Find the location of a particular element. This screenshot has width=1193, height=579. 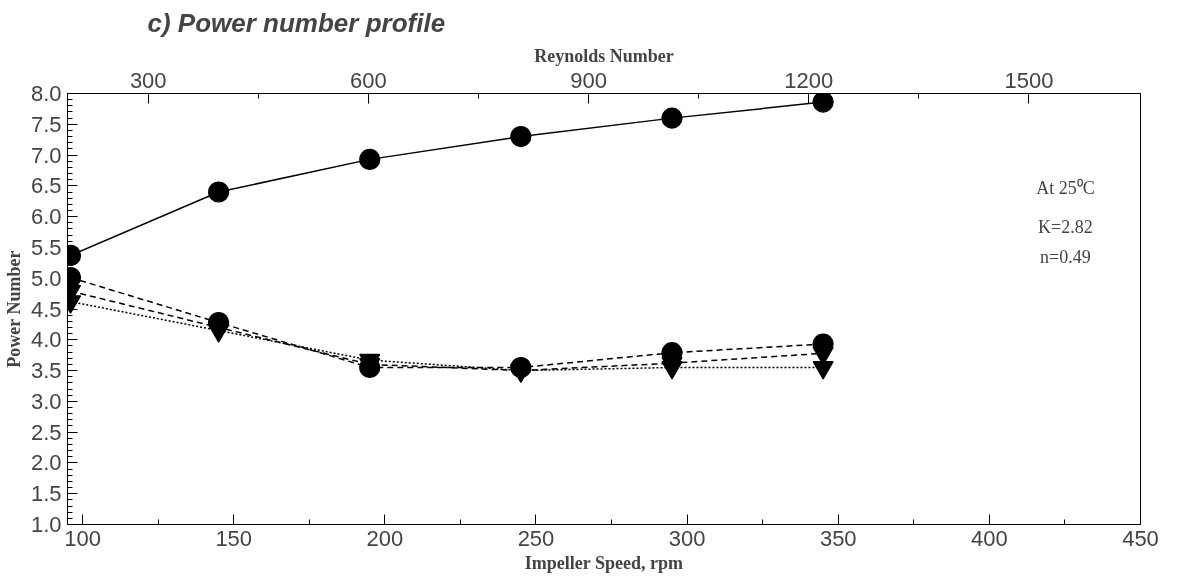

y-tick-label: 3.5 is located at coordinates (46, 371).